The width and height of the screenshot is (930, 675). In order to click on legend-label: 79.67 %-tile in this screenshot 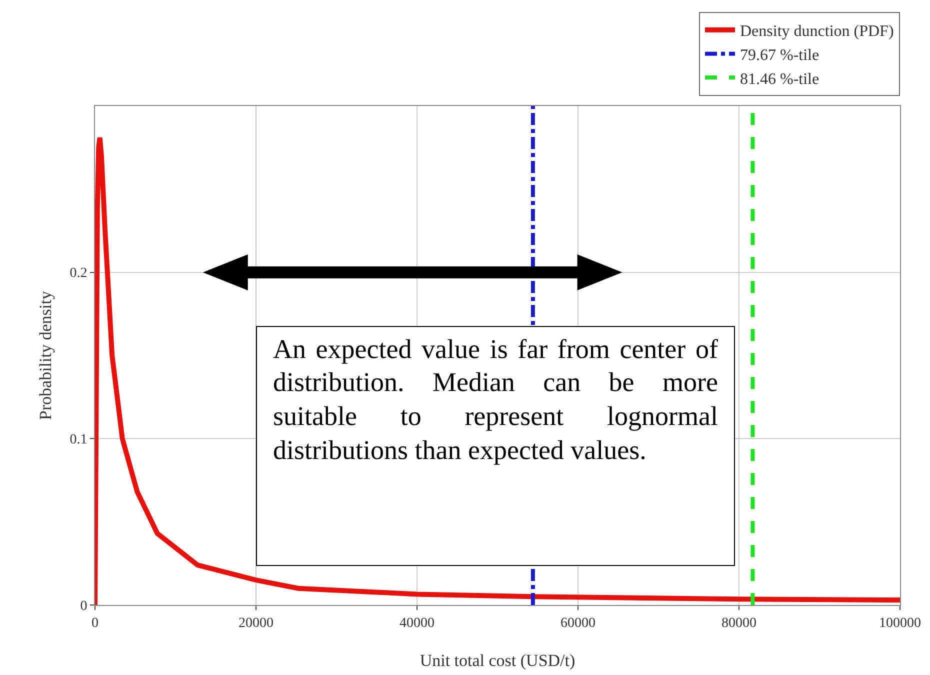, I will do `click(780, 55)`.